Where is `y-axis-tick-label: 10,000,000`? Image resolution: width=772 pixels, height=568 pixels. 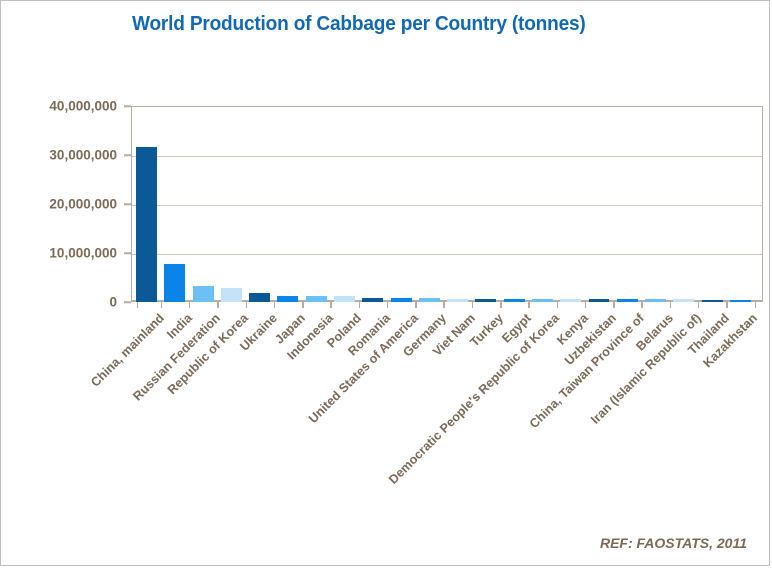 y-axis-tick-label: 10,000,000 is located at coordinates (83, 253).